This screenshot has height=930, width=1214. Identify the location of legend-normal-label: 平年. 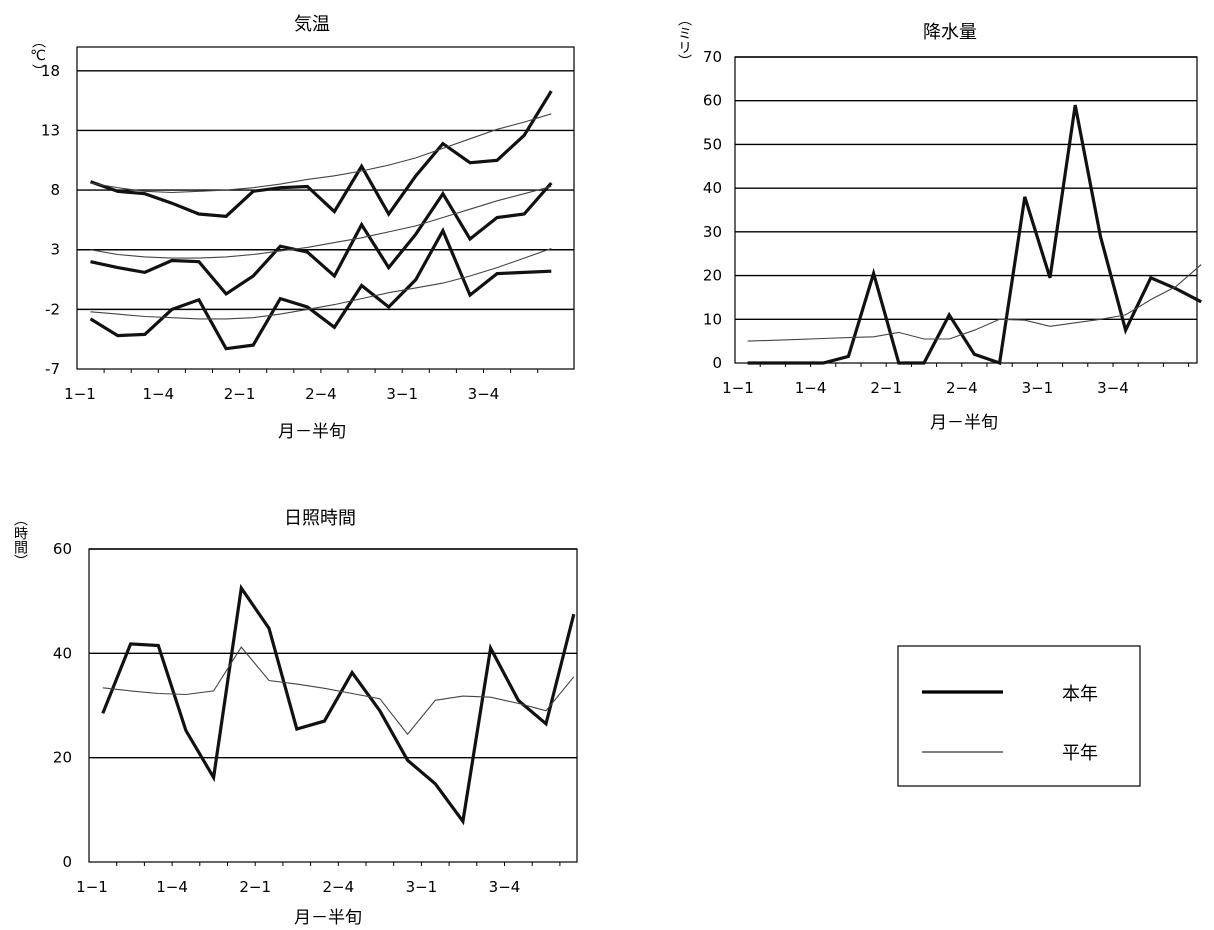
(1080, 753).